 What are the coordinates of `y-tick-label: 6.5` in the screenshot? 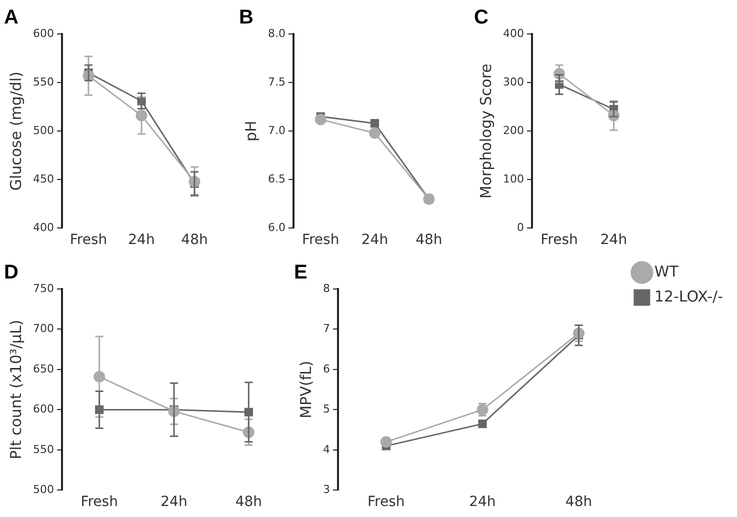 It's located at (277, 179).